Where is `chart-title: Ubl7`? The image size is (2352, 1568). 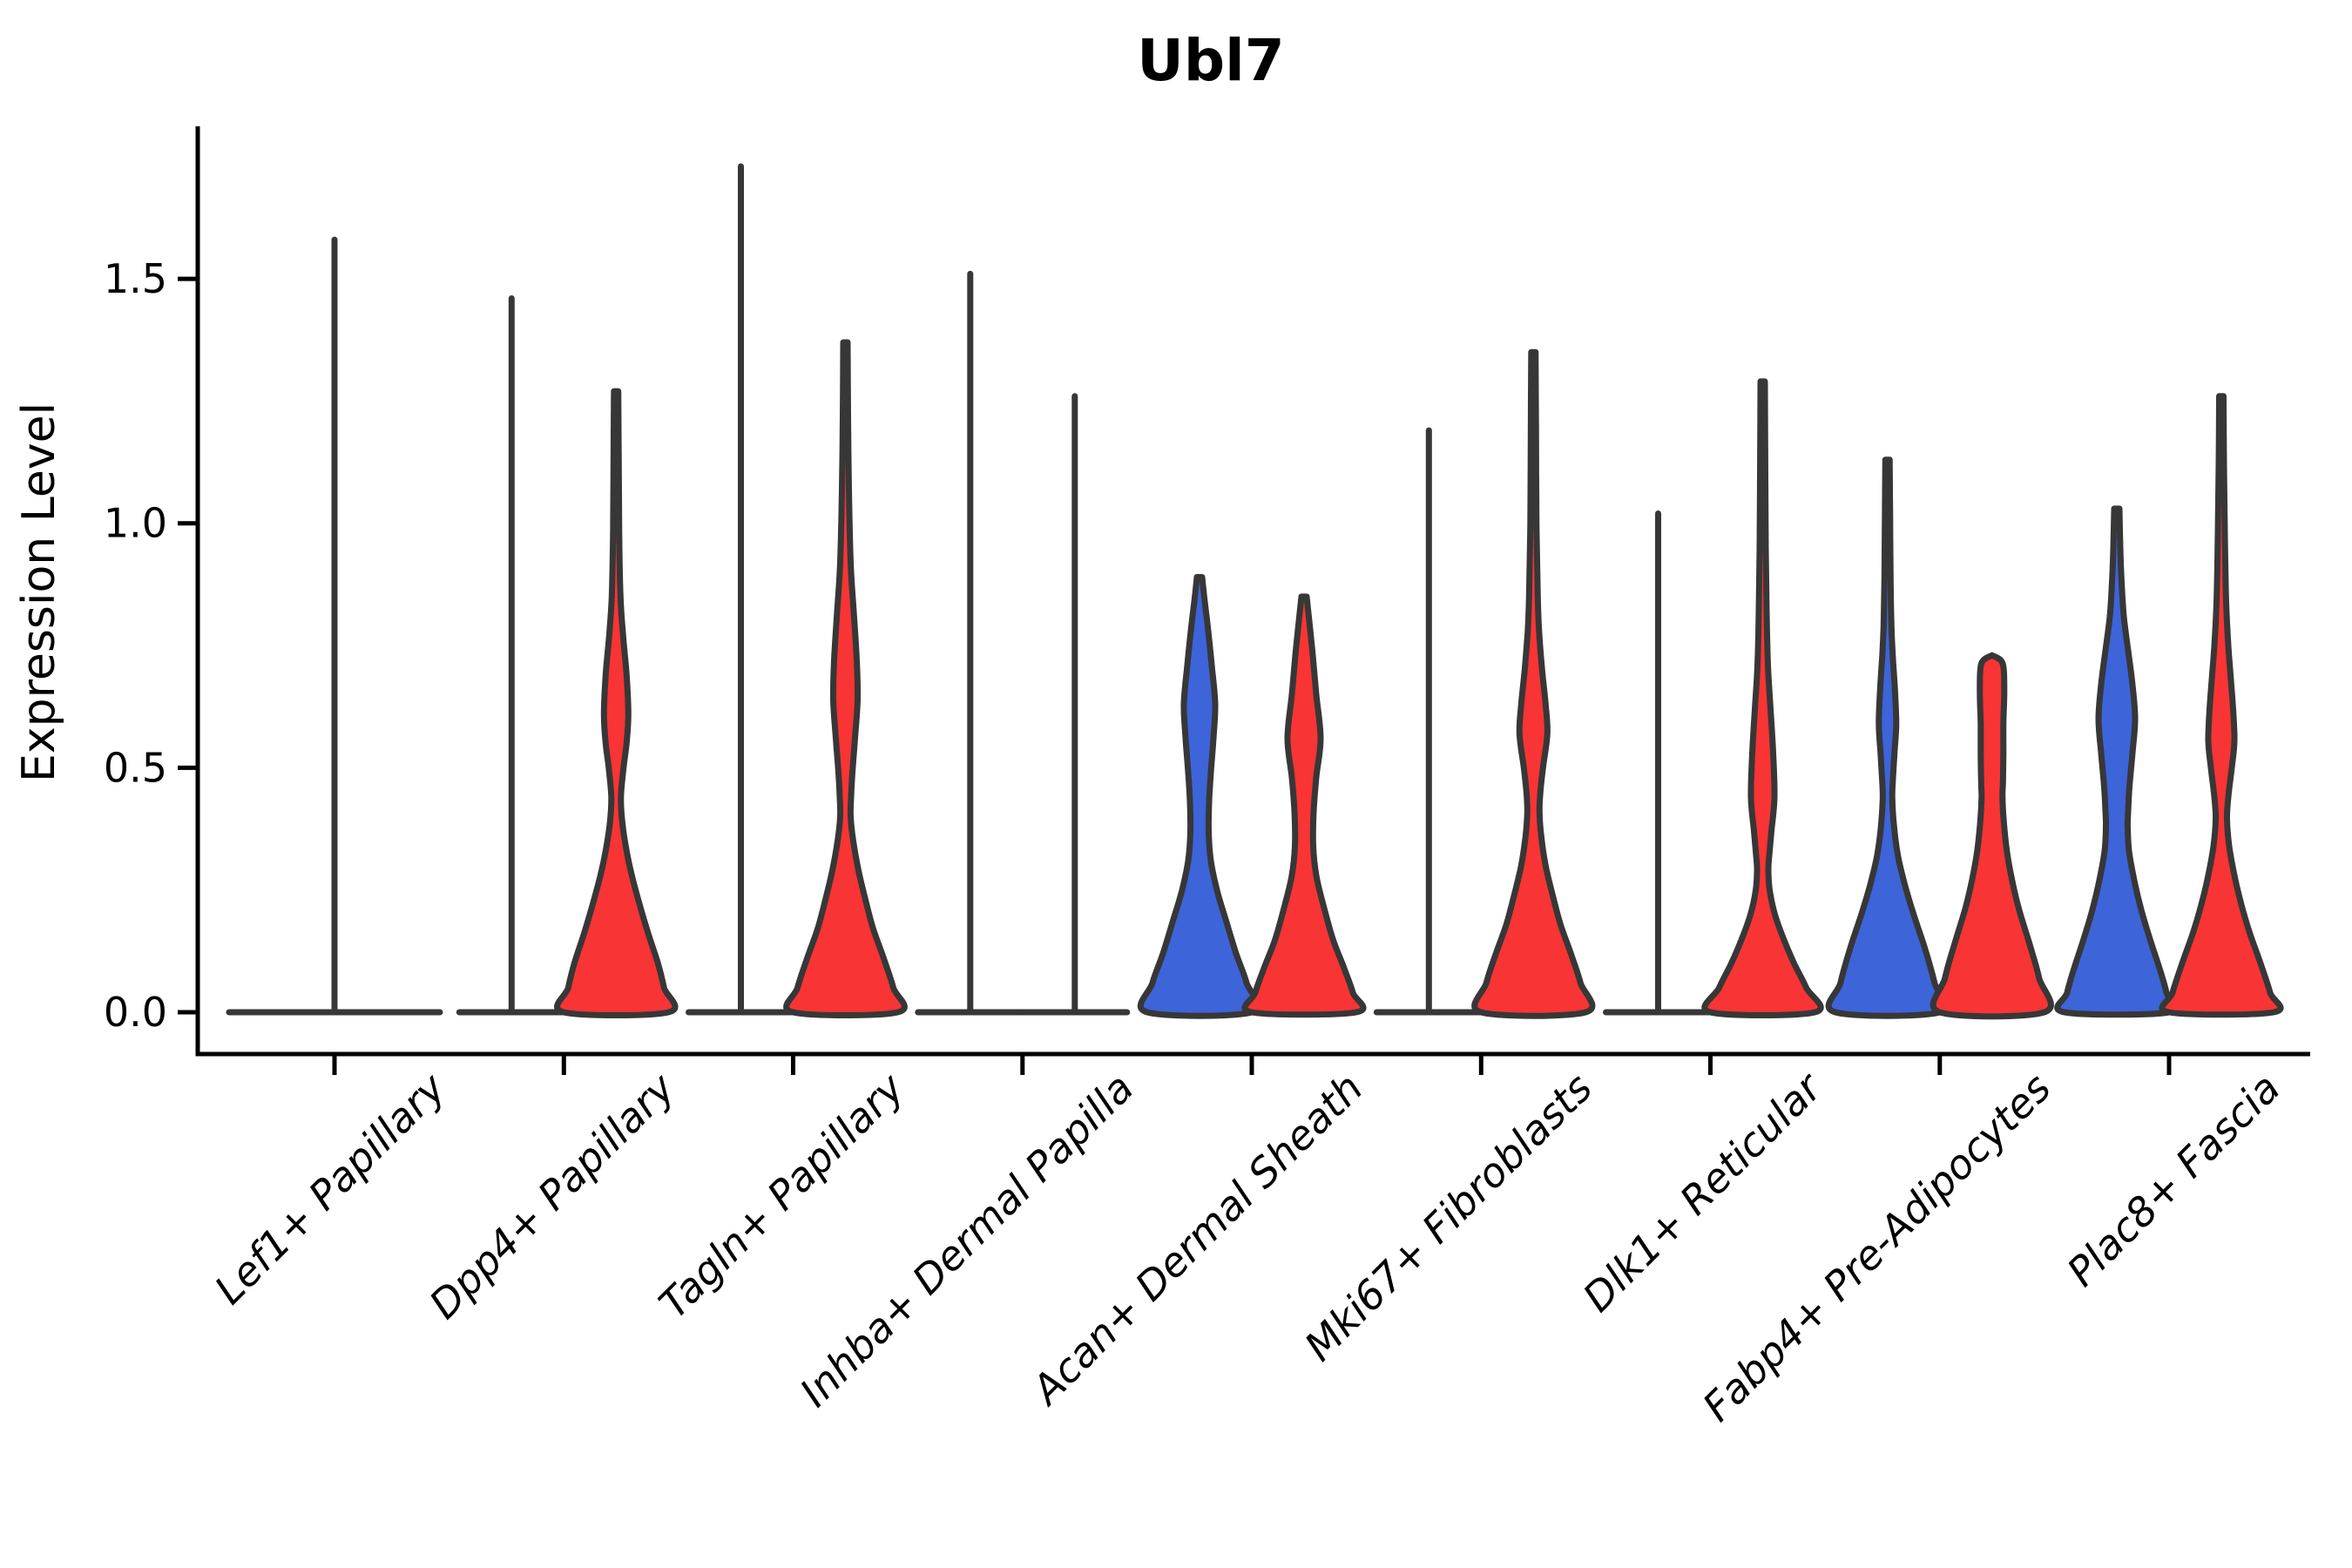
chart-title: Ubl7 is located at coordinates (1211, 61).